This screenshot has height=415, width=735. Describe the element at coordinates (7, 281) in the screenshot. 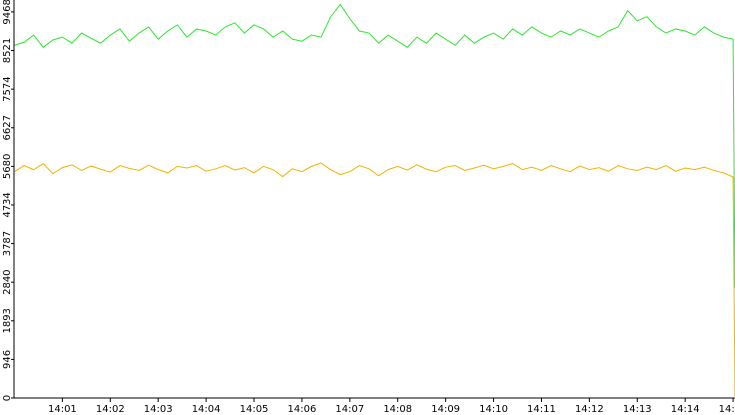

I see `y-tick-label: 2840` at that location.